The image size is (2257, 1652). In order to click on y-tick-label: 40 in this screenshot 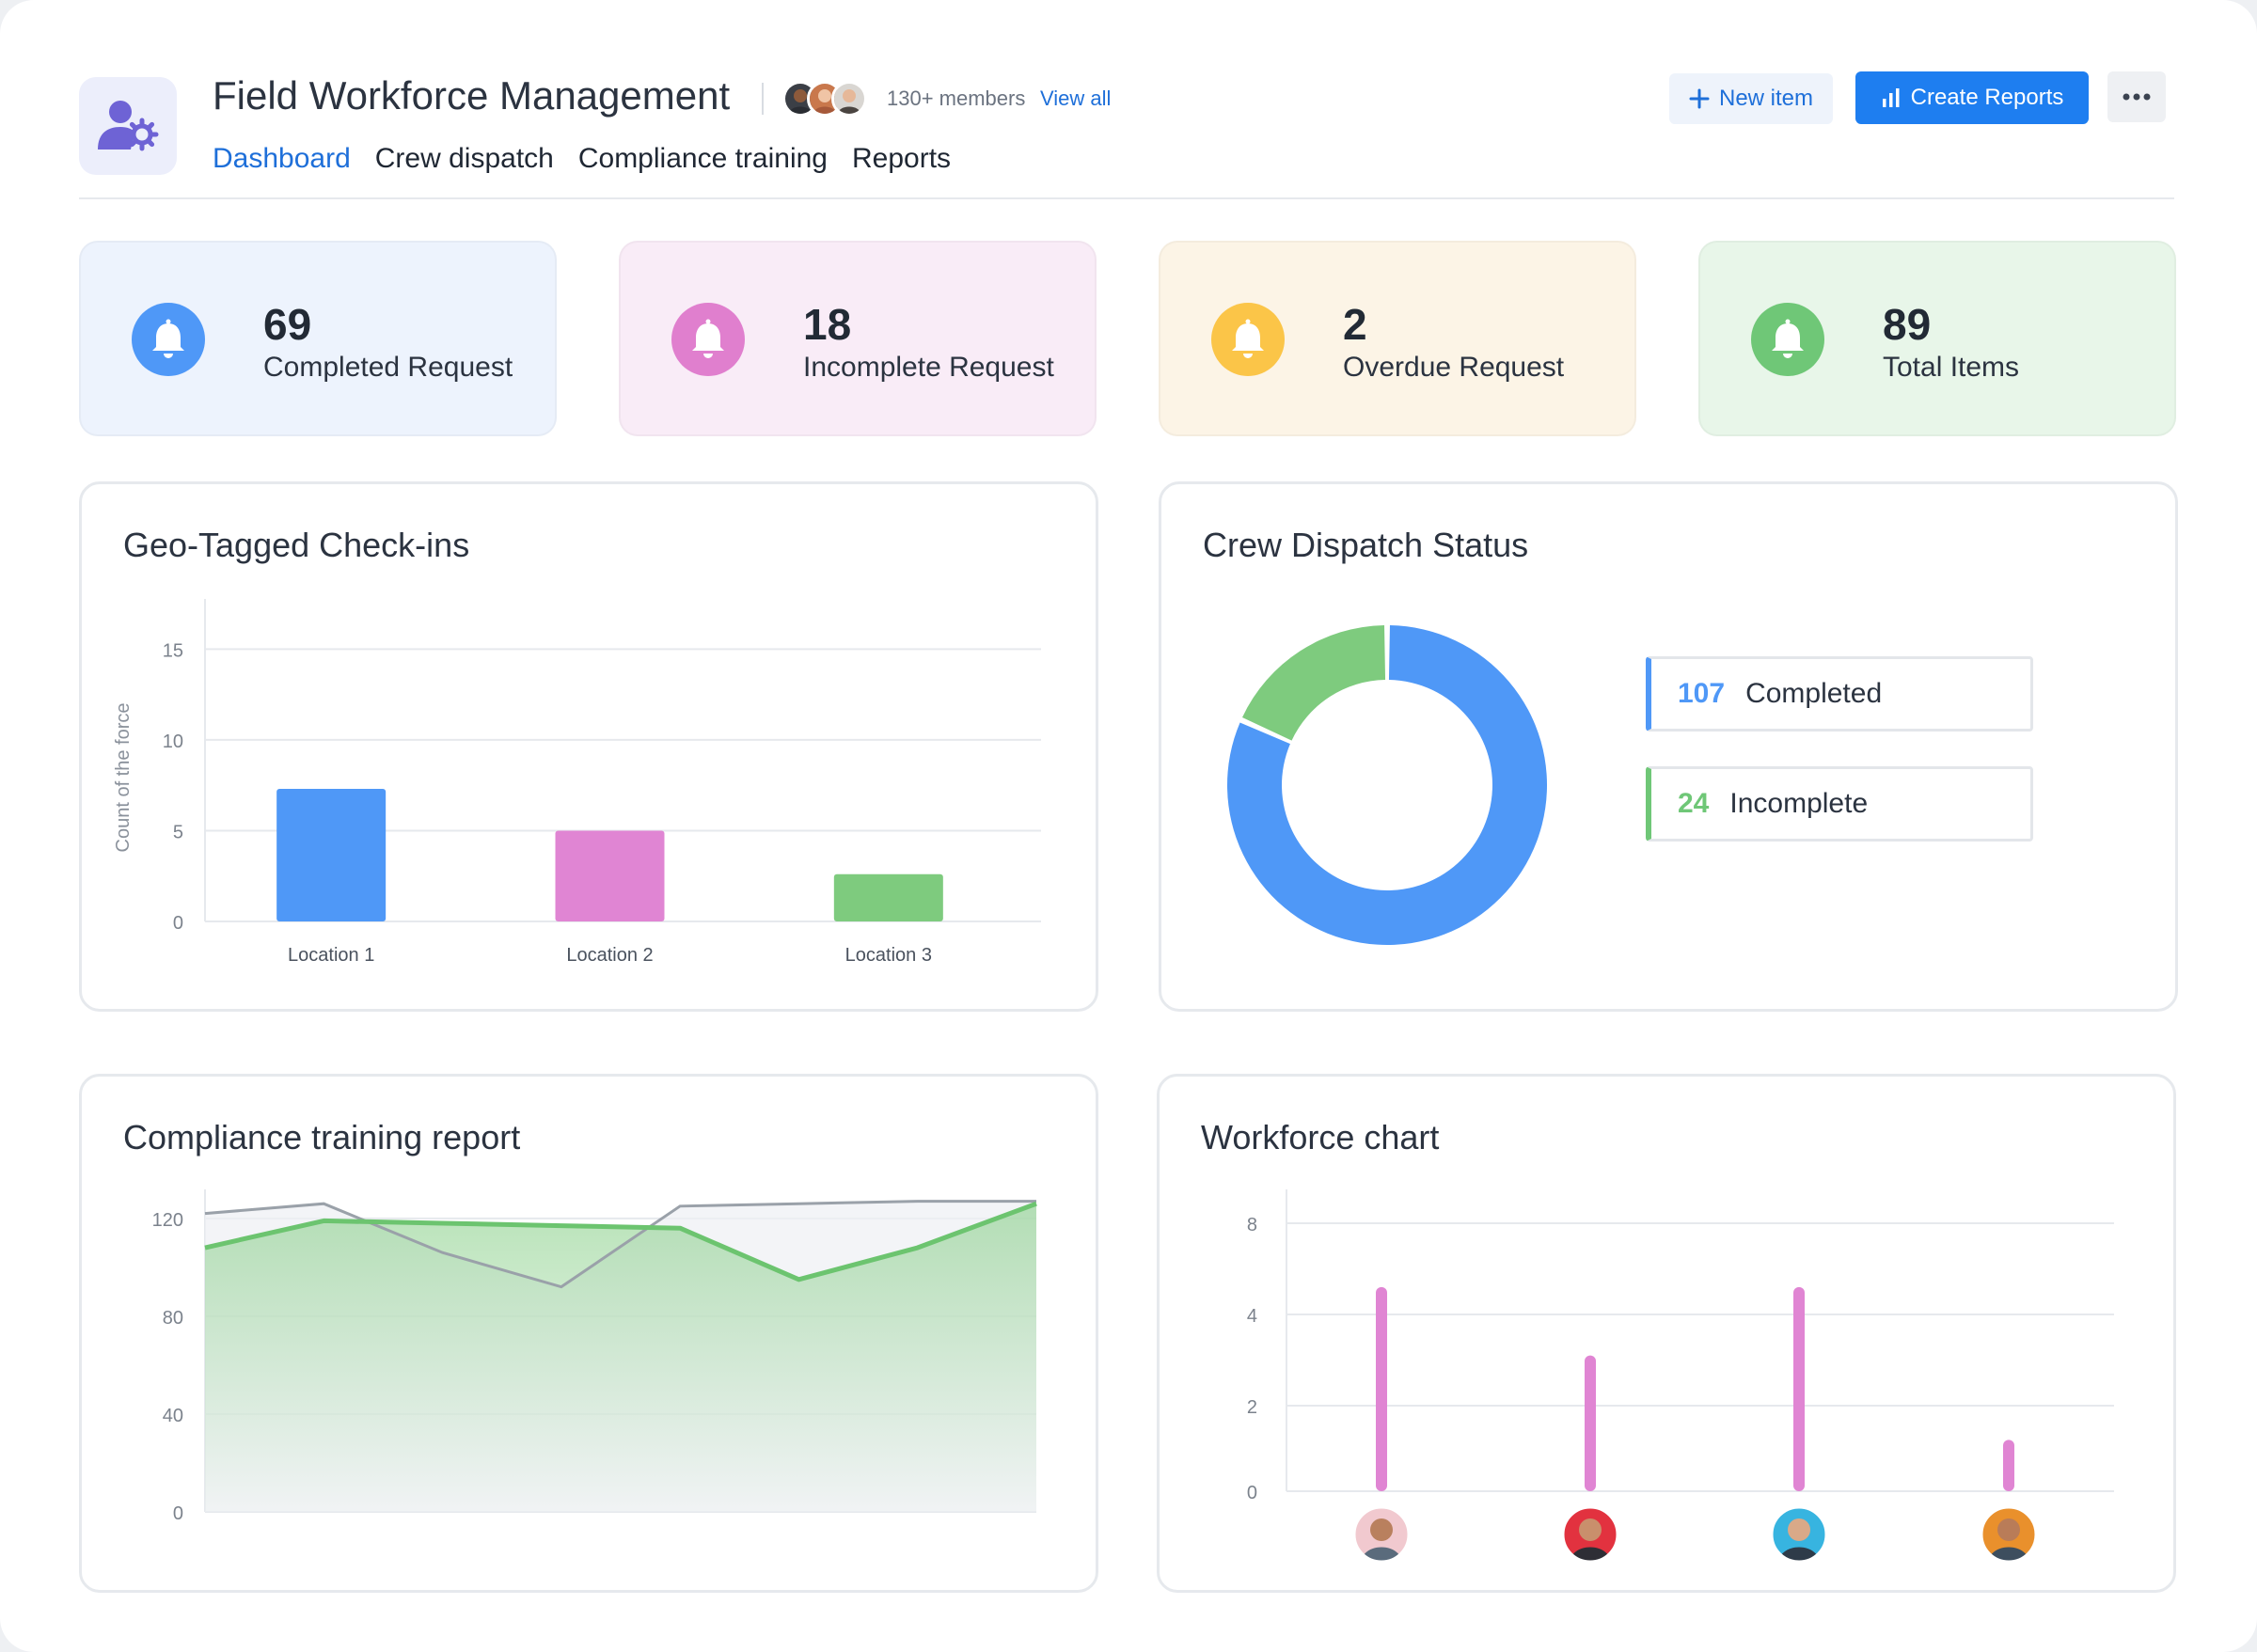, I will do `click(173, 1416)`.